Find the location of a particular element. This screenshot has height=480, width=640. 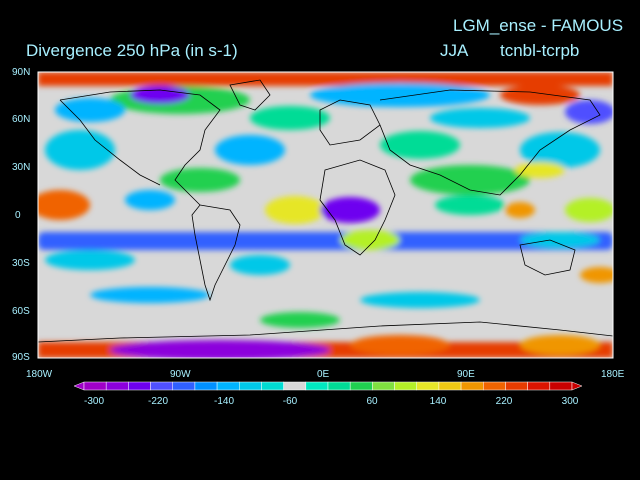

lat-label-eq: 0 is located at coordinates (18, 215).